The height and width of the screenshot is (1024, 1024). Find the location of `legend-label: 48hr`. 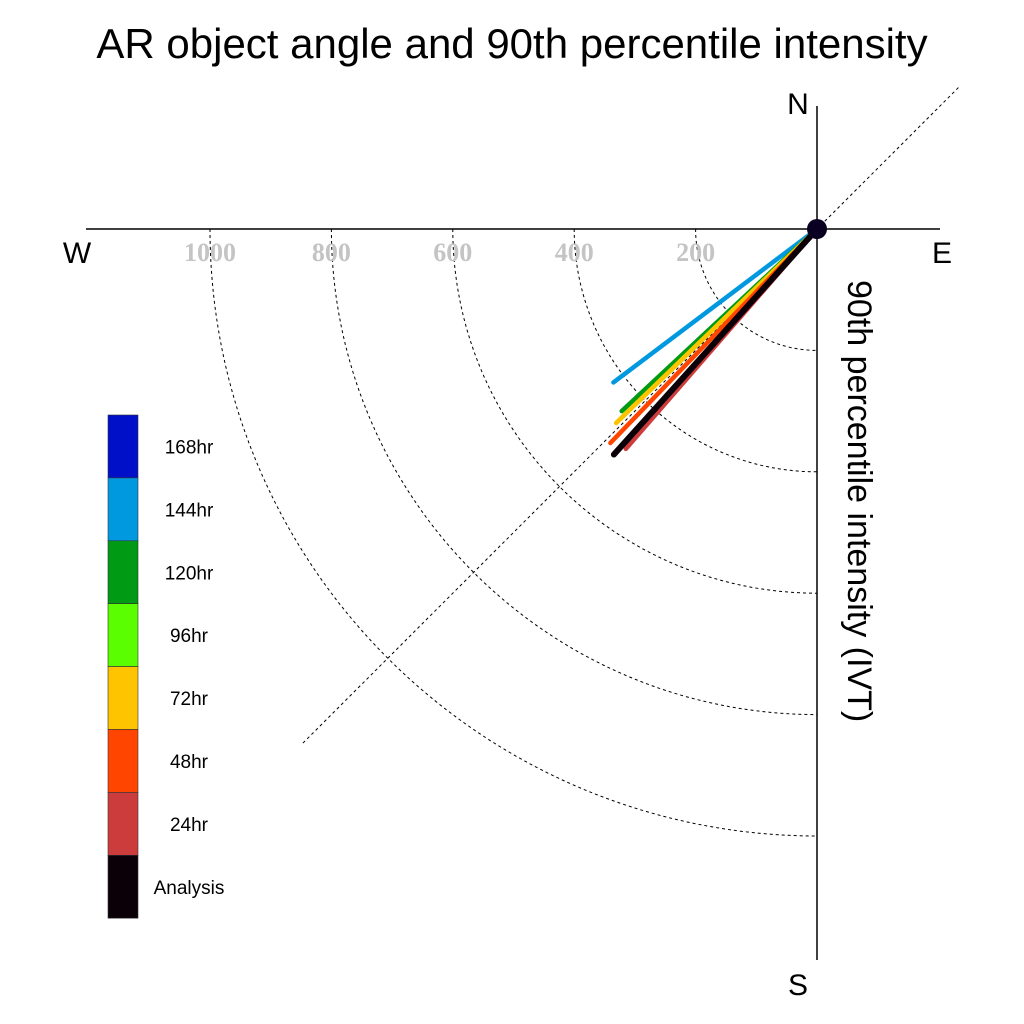

legend-label: 48hr is located at coordinates (189, 762).